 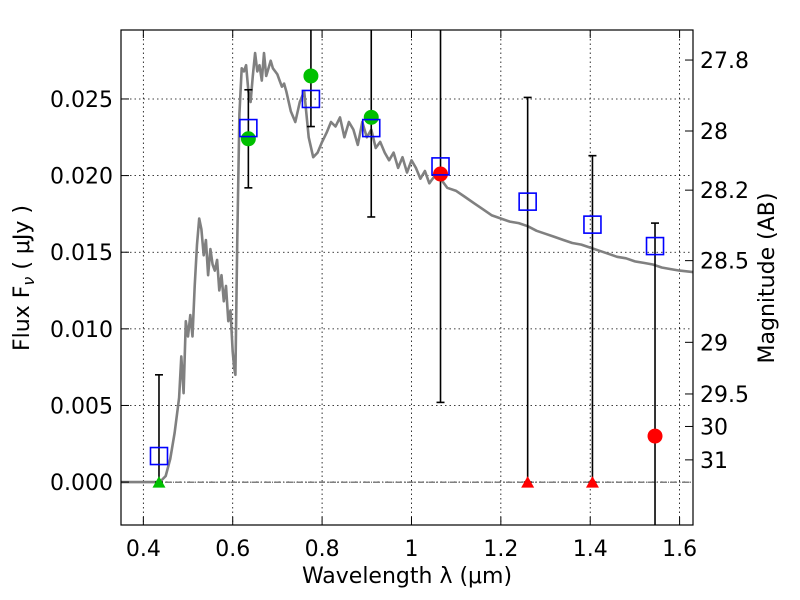 I want to click on right-tick-label: 28.5, so click(x=724, y=262).